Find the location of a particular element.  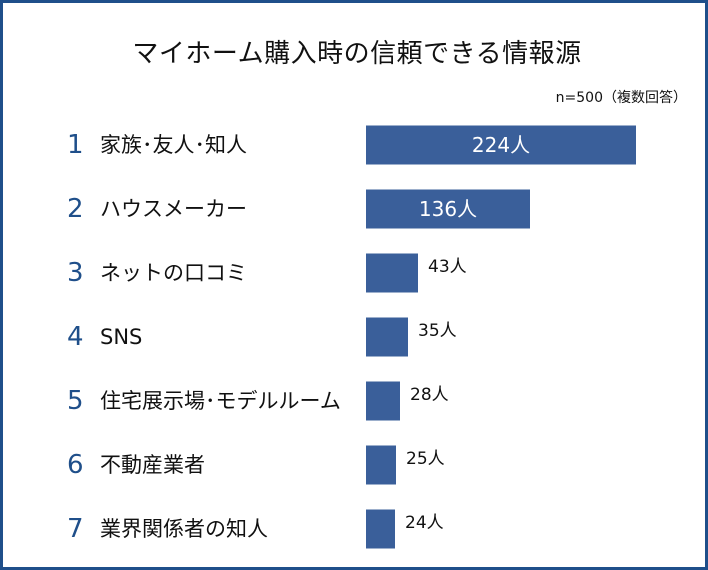

value-label-2: 136人 is located at coordinates (448, 209).